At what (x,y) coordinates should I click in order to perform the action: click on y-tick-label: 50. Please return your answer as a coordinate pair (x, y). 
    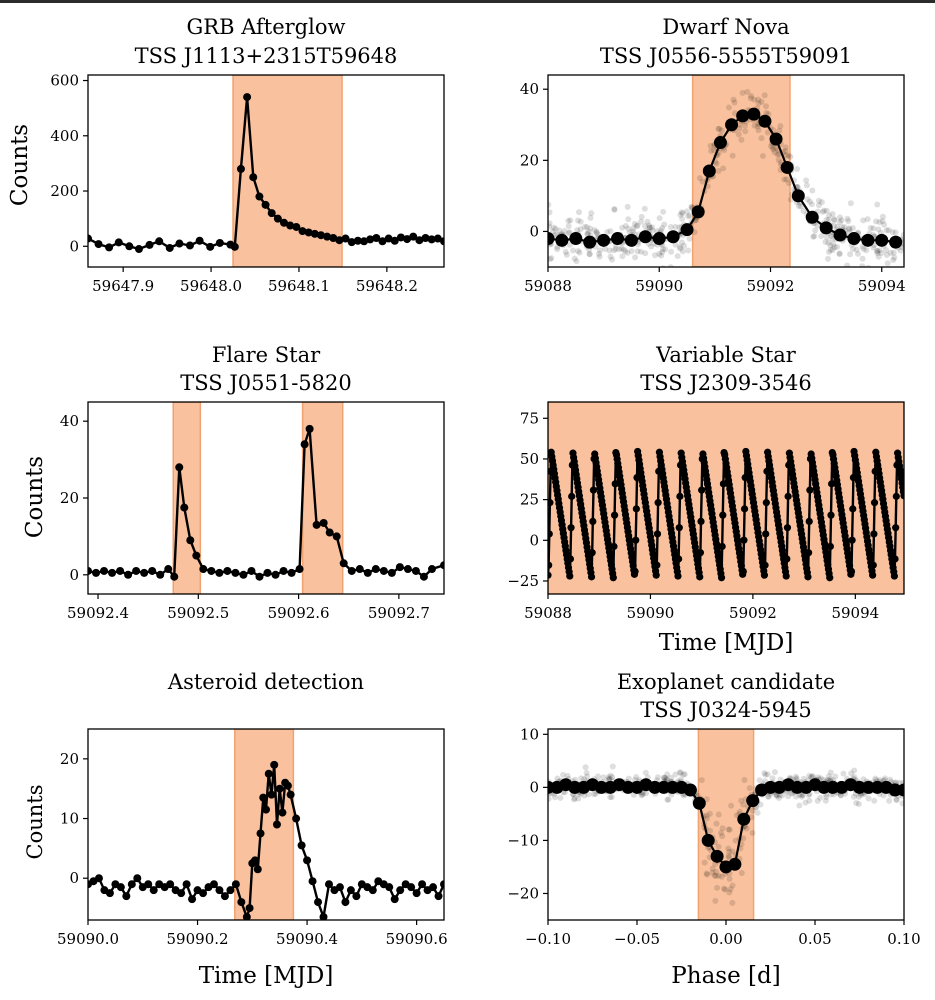
    Looking at the image, I should click on (529, 459).